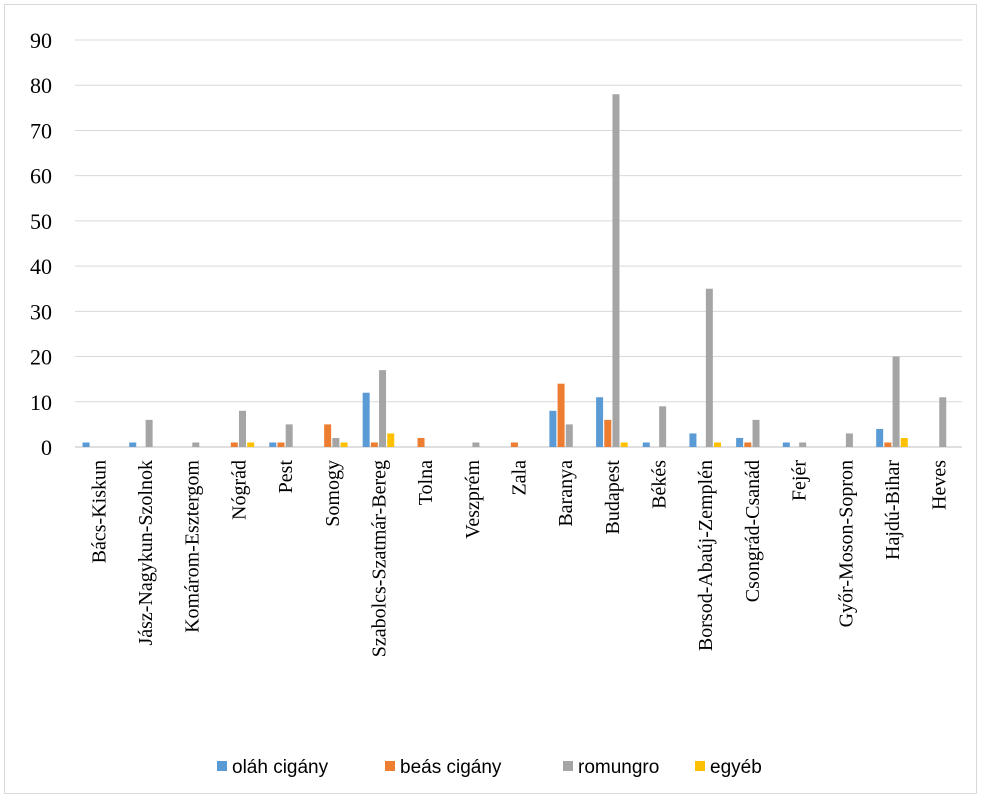 This screenshot has width=983, height=800. I want to click on legend-label: oláh cigány, so click(280, 767).